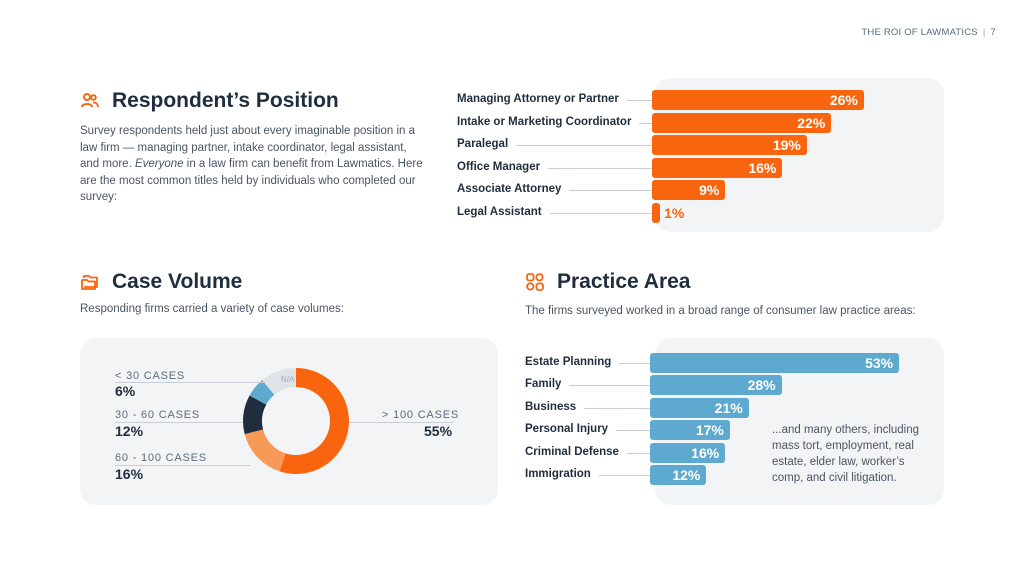 This screenshot has height=576, width=1024. I want to click on bar-label: Managing Attorney or Partner, so click(542, 99).